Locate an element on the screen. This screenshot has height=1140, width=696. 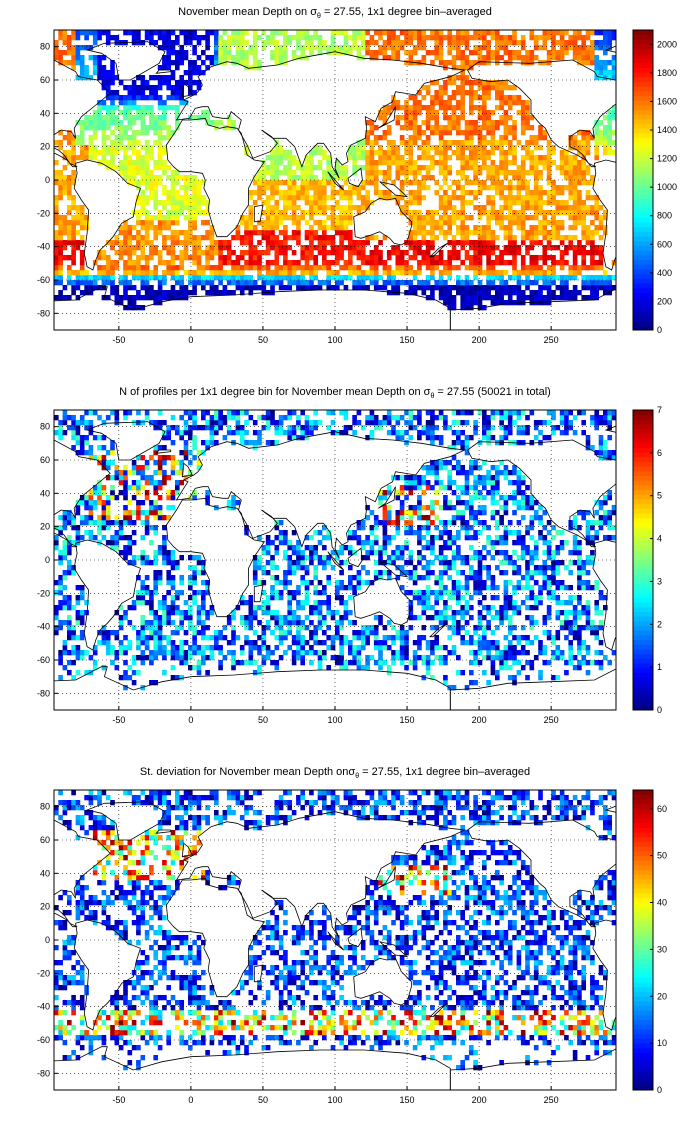
colorbar-segment is located at coordinates (643, 300).